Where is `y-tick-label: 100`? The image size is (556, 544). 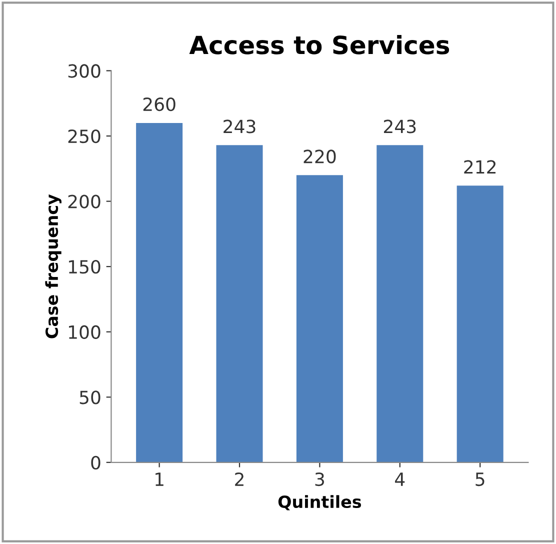 y-tick-label: 100 is located at coordinates (84, 332).